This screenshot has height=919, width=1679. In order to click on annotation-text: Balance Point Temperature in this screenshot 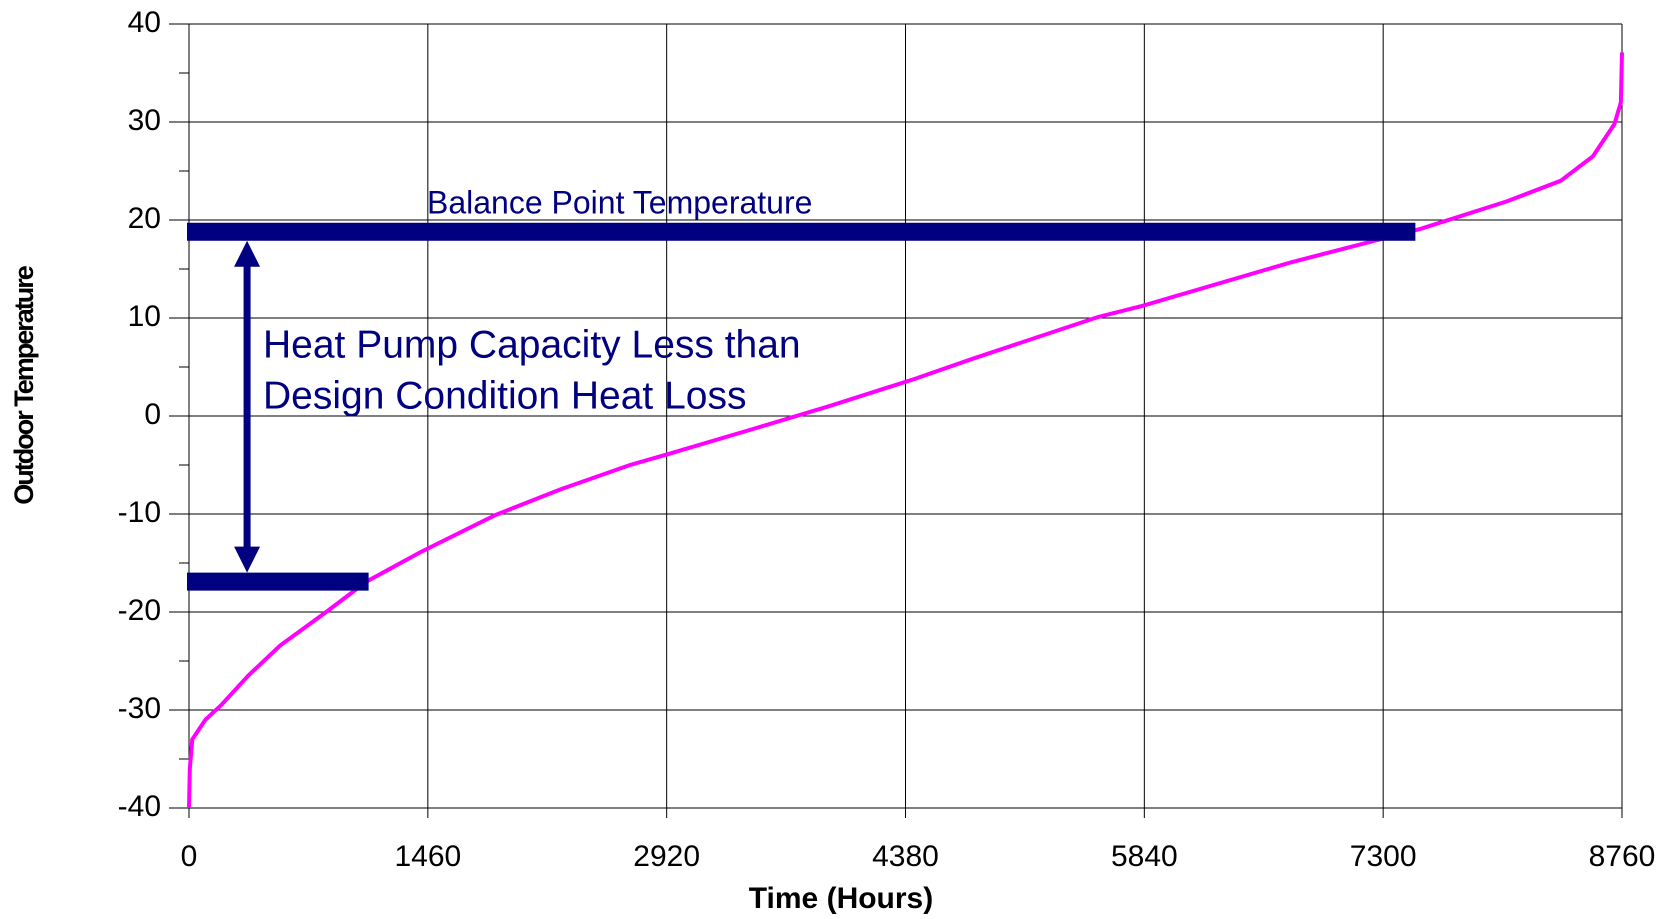, I will do `click(619, 202)`.